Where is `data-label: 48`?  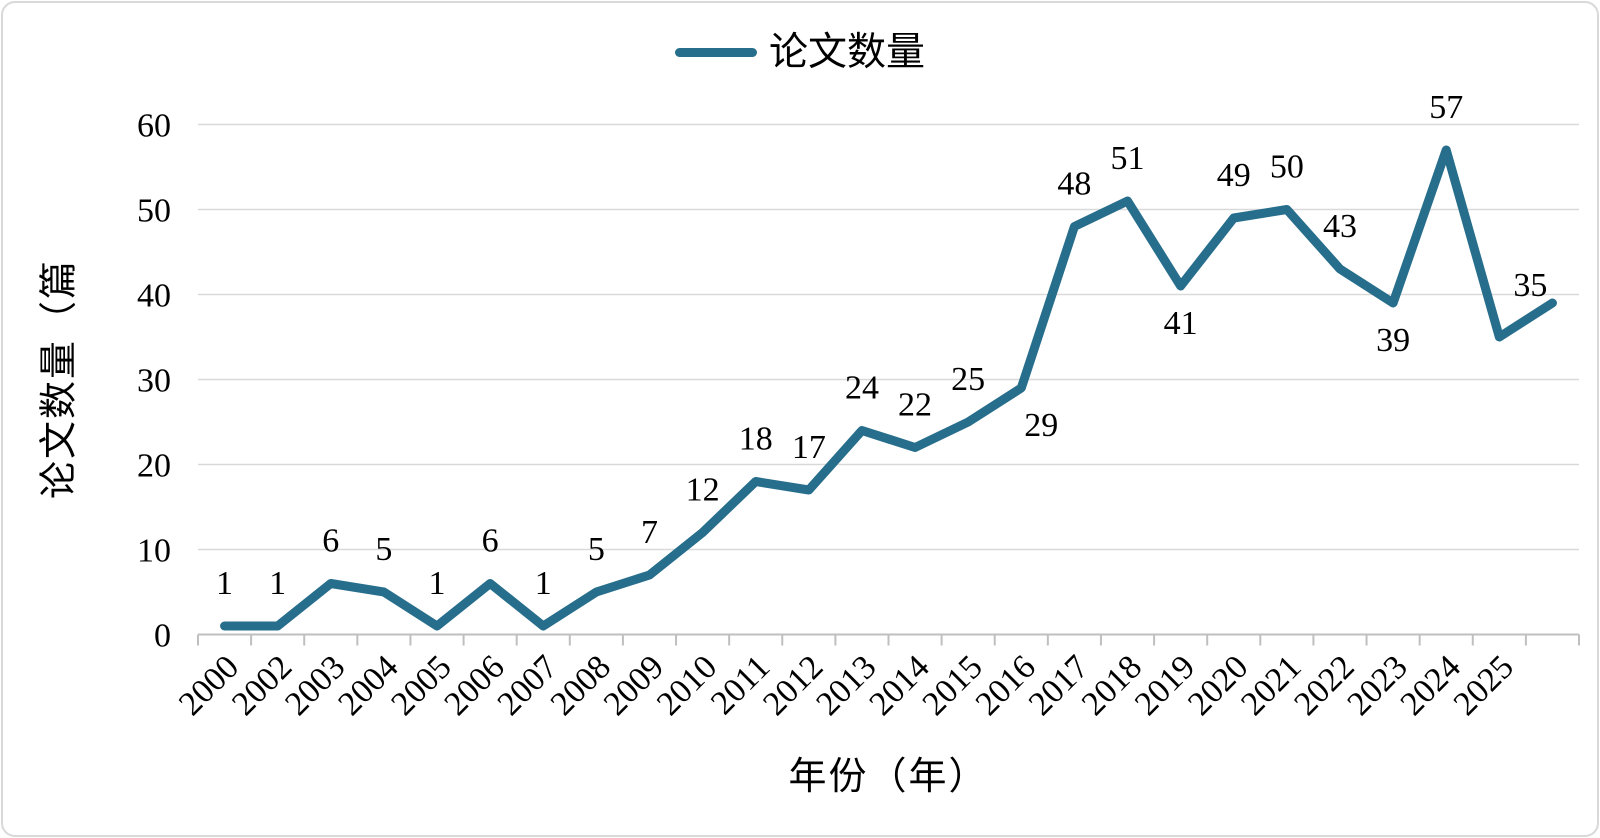
data-label: 48 is located at coordinates (1074, 184).